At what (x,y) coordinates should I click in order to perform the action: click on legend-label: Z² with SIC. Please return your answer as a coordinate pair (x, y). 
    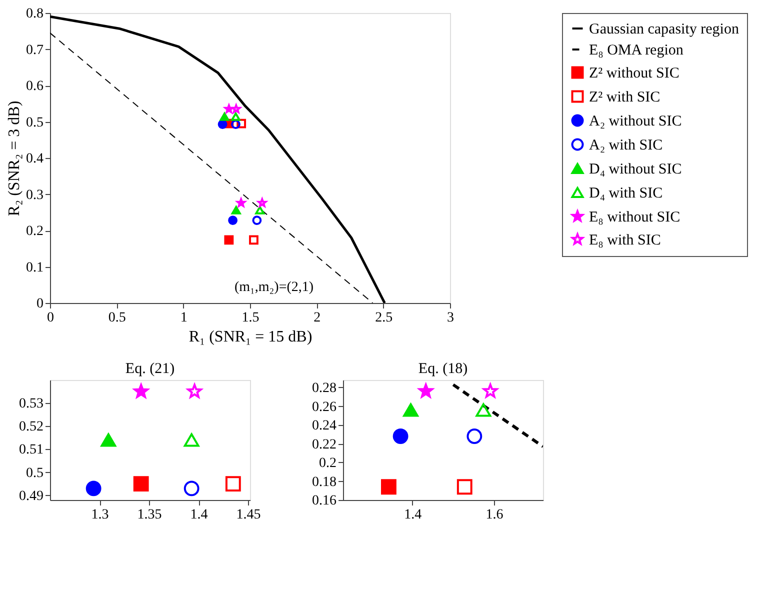
    Looking at the image, I should click on (624, 98).